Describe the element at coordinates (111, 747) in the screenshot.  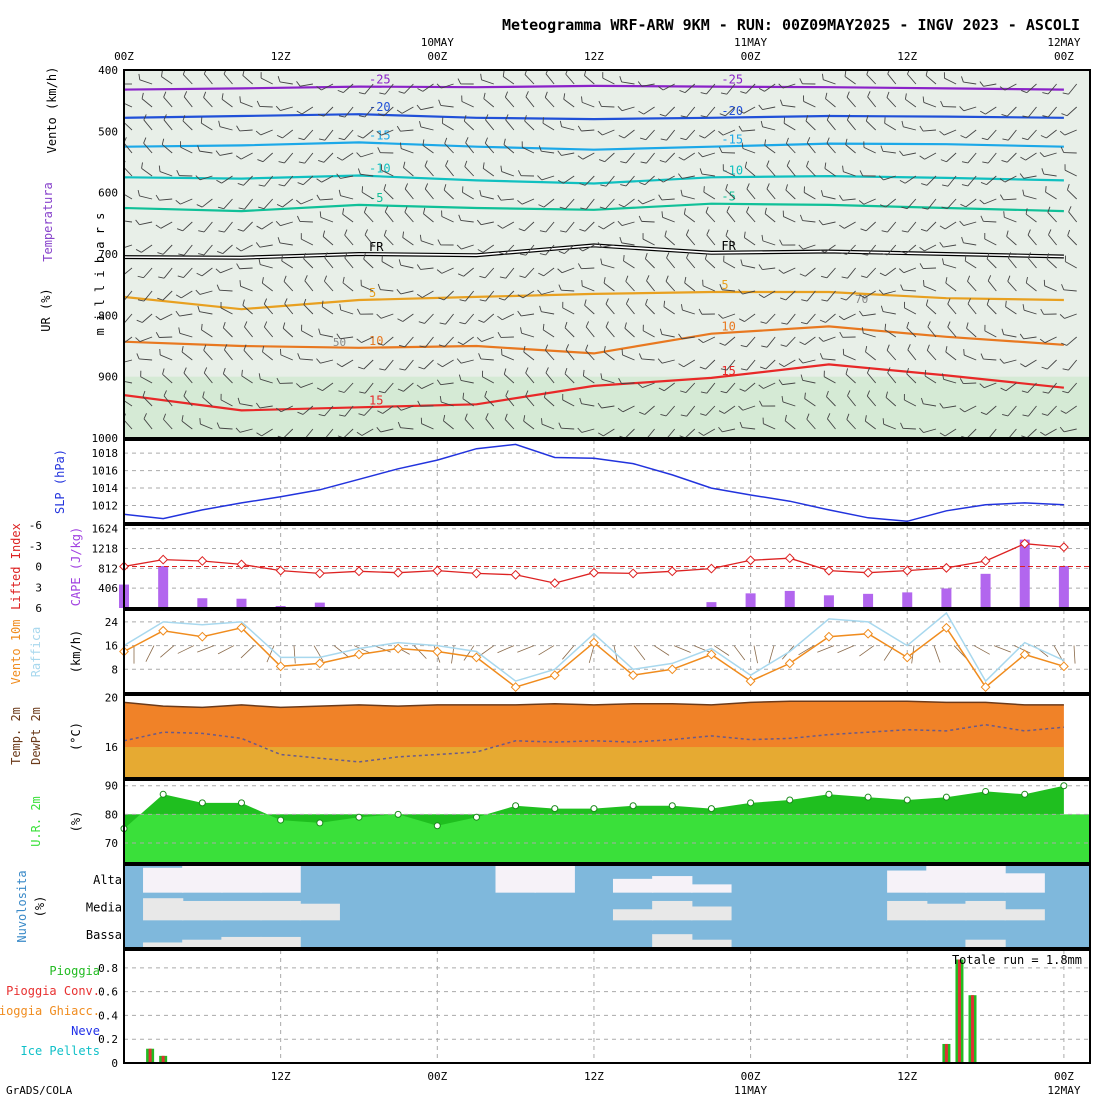
I see `temp-tick-label: 16` at that location.